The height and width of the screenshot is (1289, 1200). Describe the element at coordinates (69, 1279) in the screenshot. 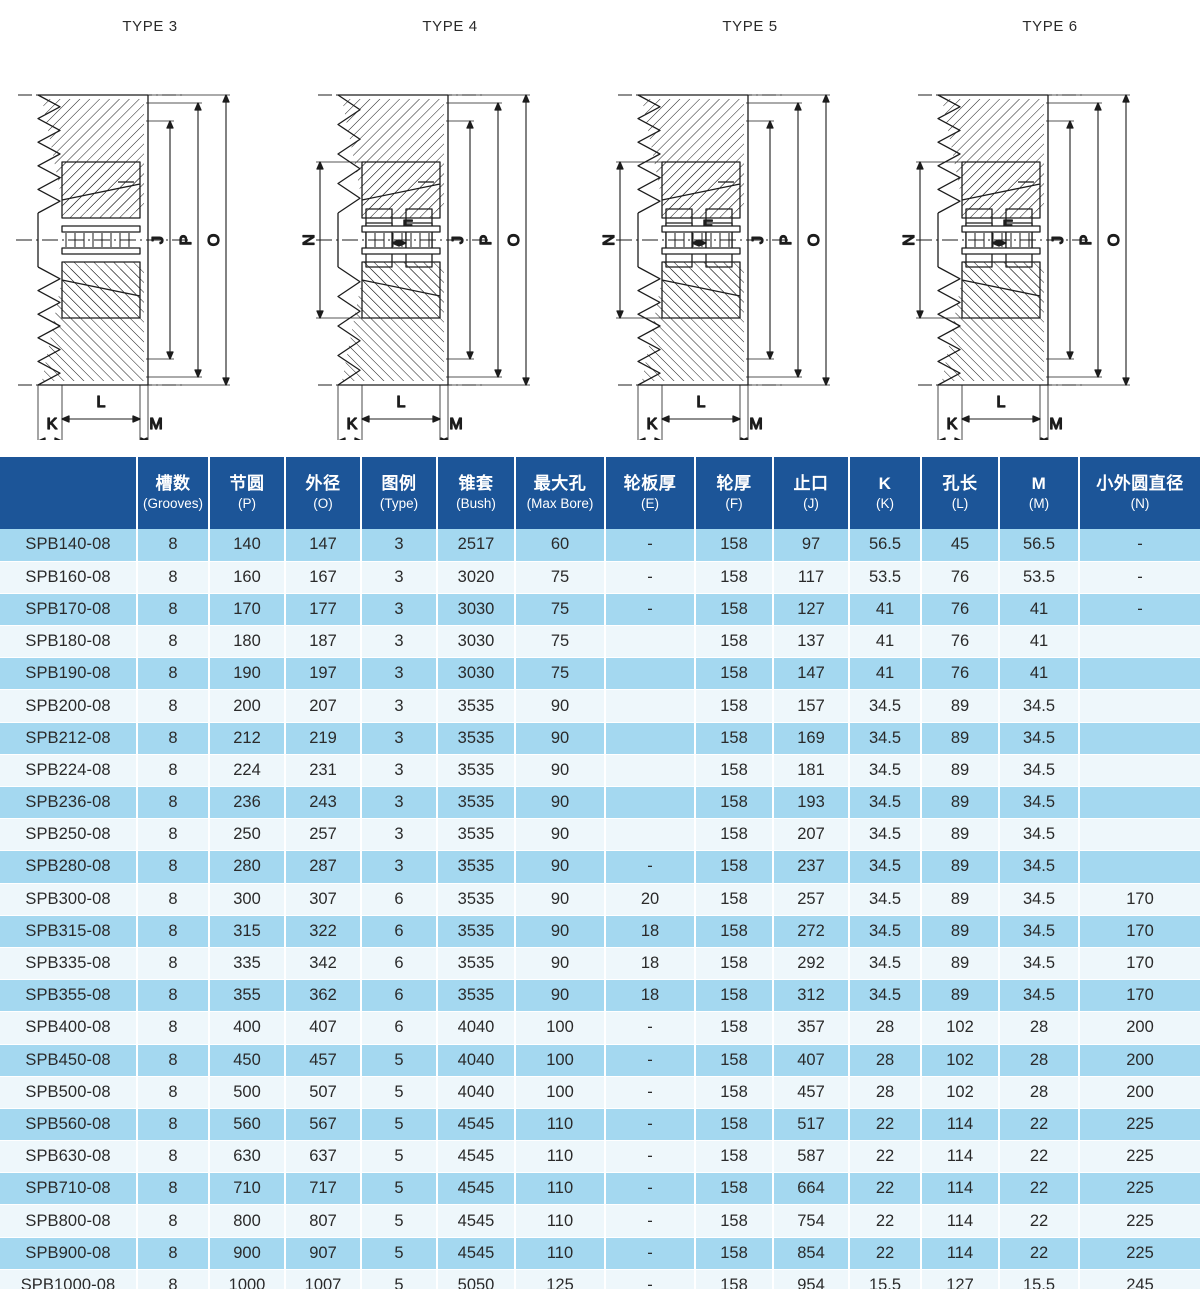

I see `cell-model: SPB1000-08` at that location.